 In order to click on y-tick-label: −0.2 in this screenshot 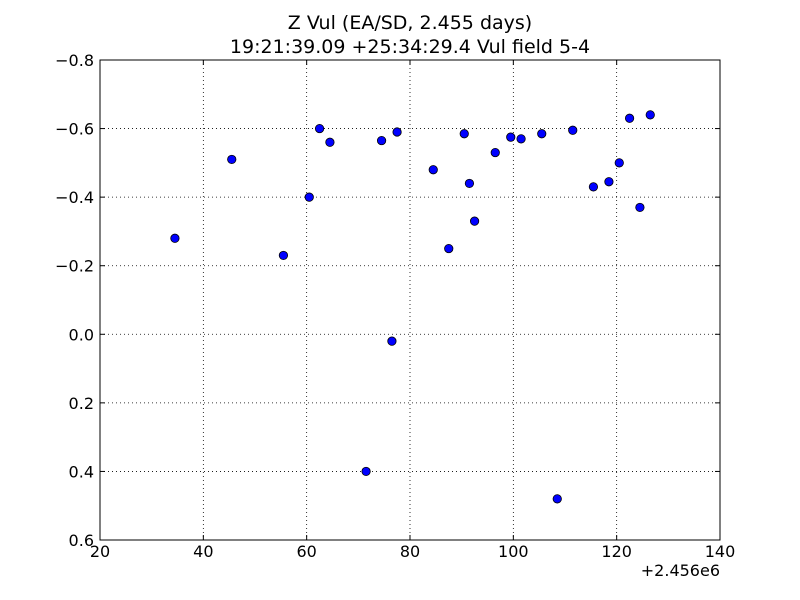, I will do `click(74, 266)`.